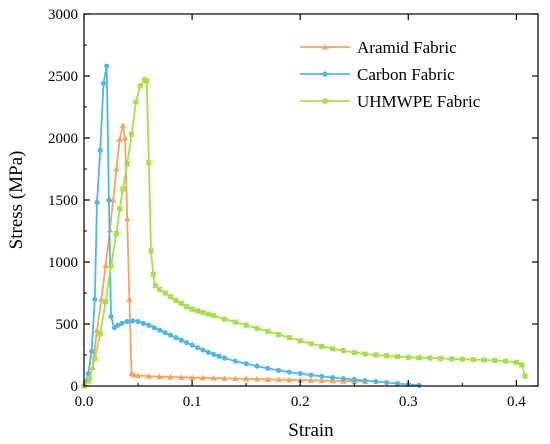 The width and height of the screenshot is (550, 444). I want to click on y-tick-label: 1000, so click(63, 263).